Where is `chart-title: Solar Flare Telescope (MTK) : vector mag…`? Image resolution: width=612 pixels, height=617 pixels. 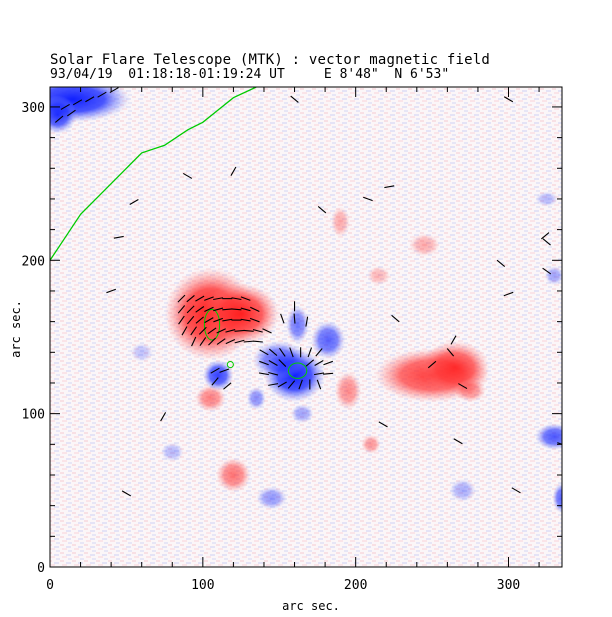
chart-title: Solar Flare Telescope (MTK) : vector mag… is located at coordinates (270, 60).